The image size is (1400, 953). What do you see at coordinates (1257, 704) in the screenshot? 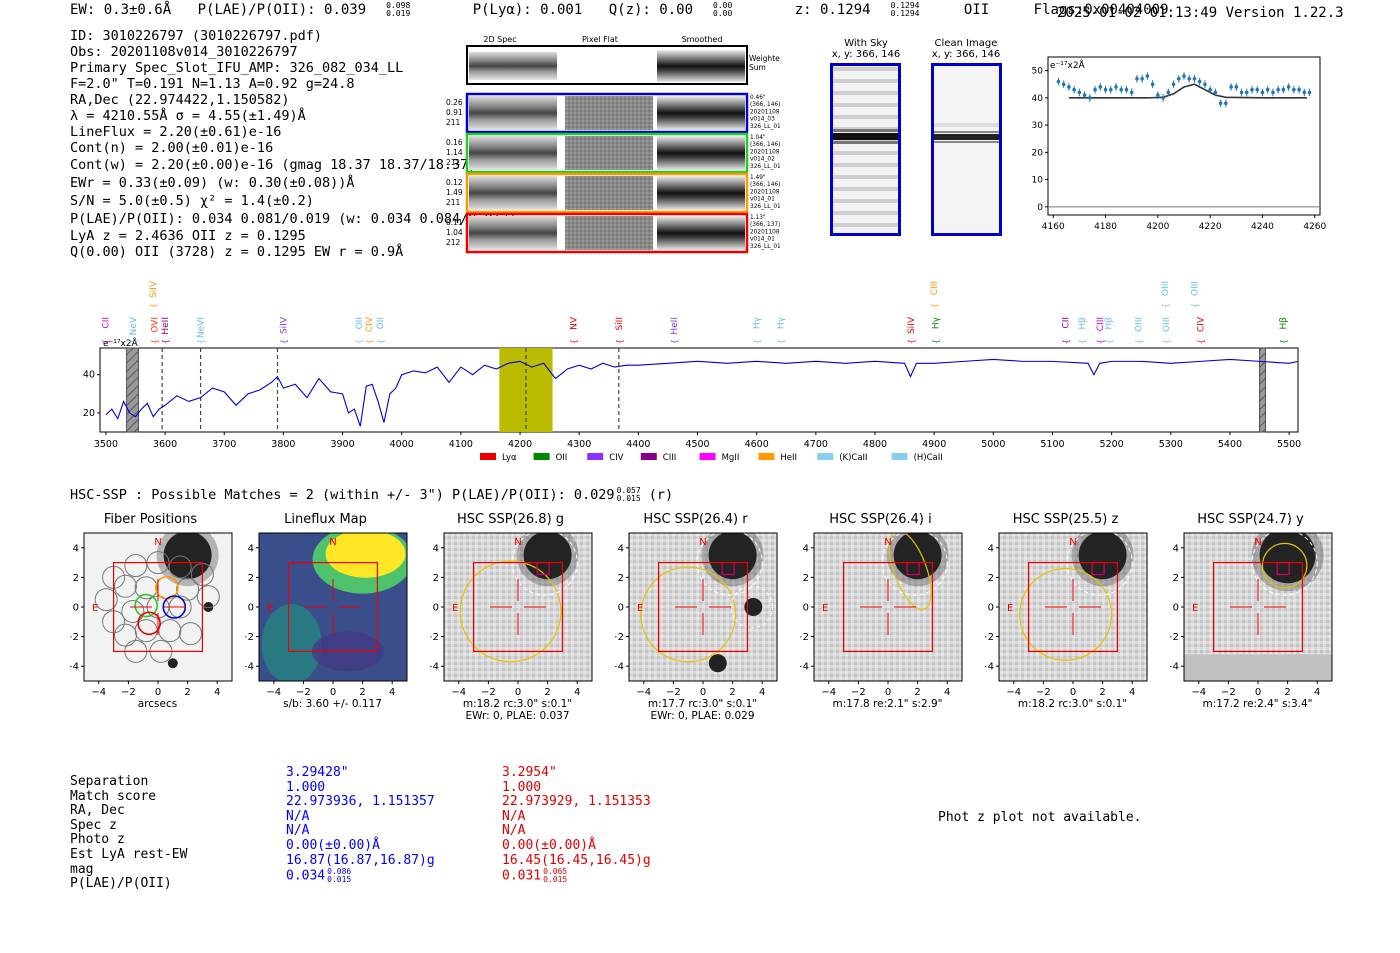
I see `cutout-caption-line: m:17.2 re:2.4" s:3.4"` at bounding box center [1257, 704].